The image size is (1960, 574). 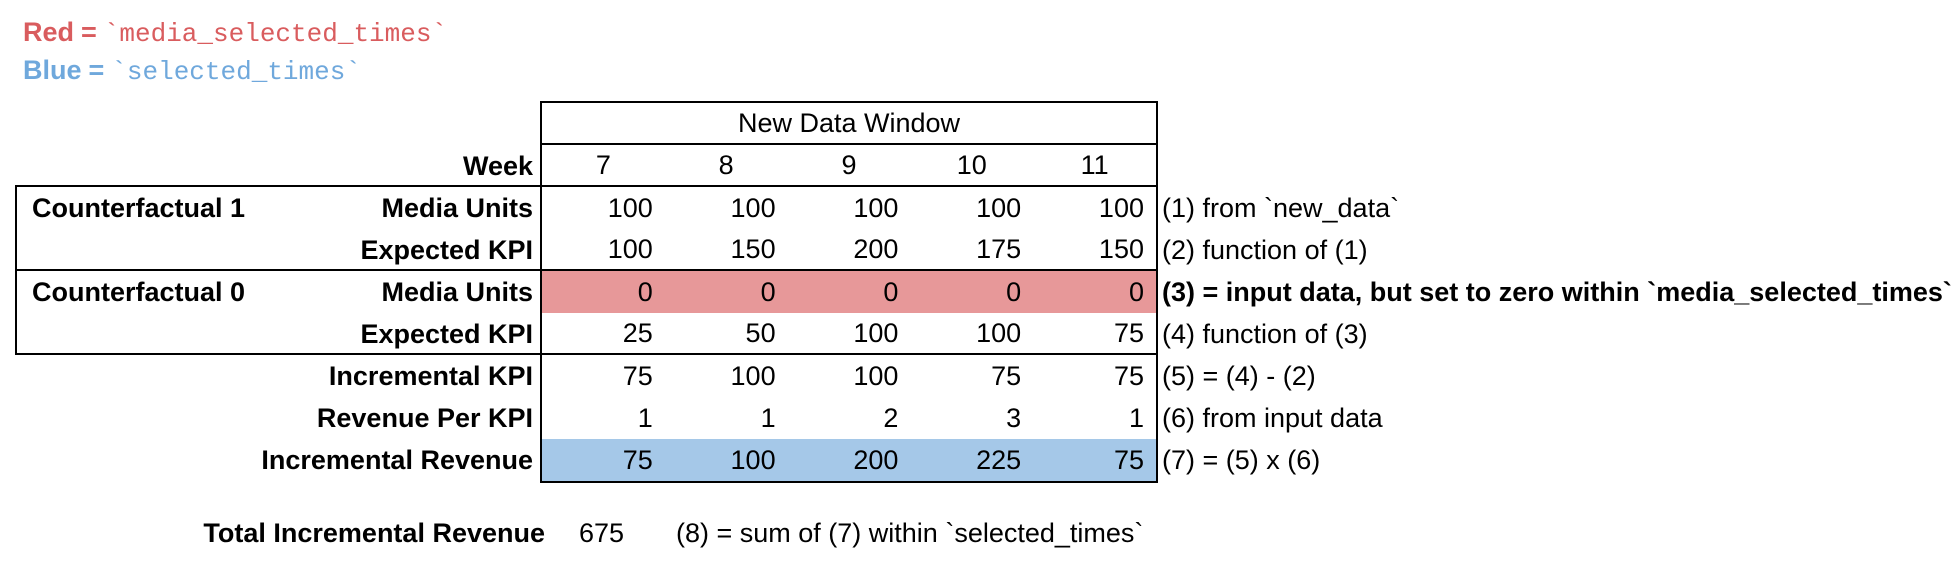 What do you see at coordinates (397, 460) in the screenshot?
I see `row-label: Incremental Revenue` at bounding box center [397, 460].